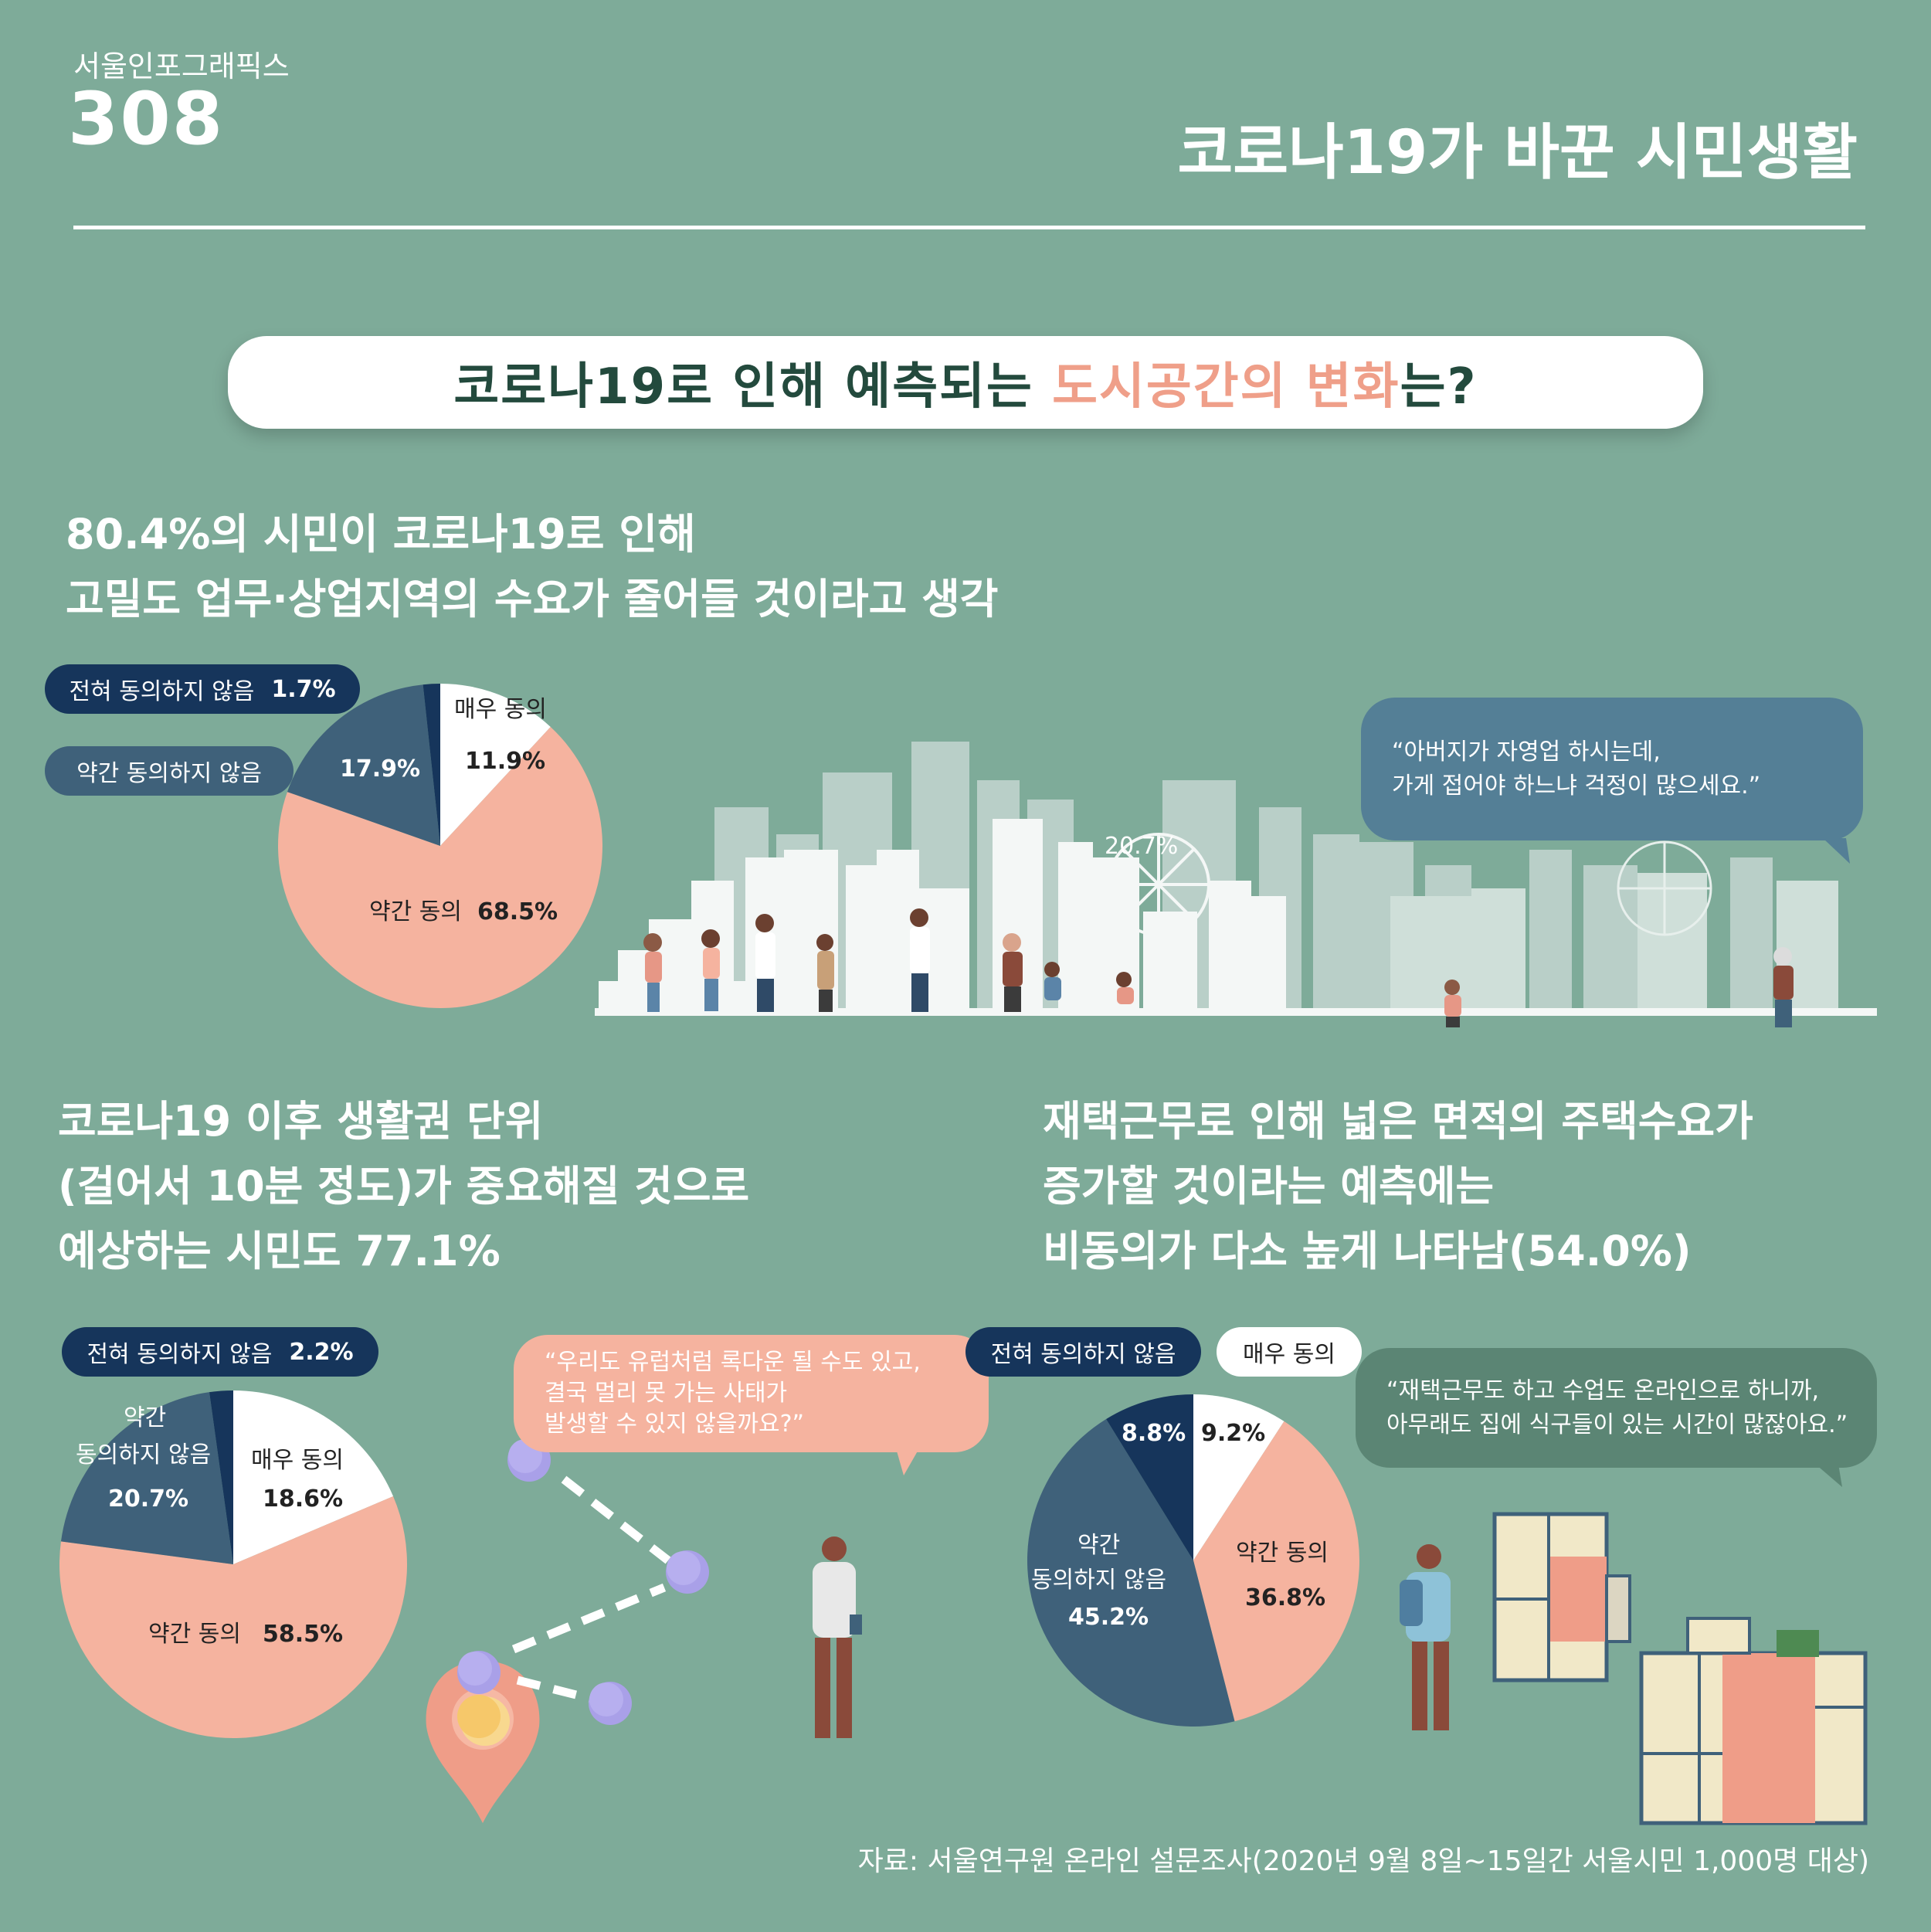 This screenshot has width=1931, height=1932. I want to click on pie1-value-somewhat-agree: 68.5%, so click(517, 912).